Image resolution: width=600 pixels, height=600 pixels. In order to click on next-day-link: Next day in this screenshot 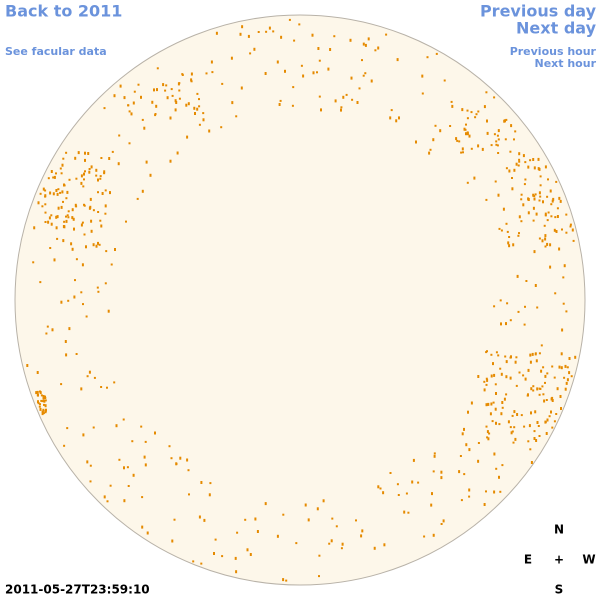, I will do `click(556, 28)`.